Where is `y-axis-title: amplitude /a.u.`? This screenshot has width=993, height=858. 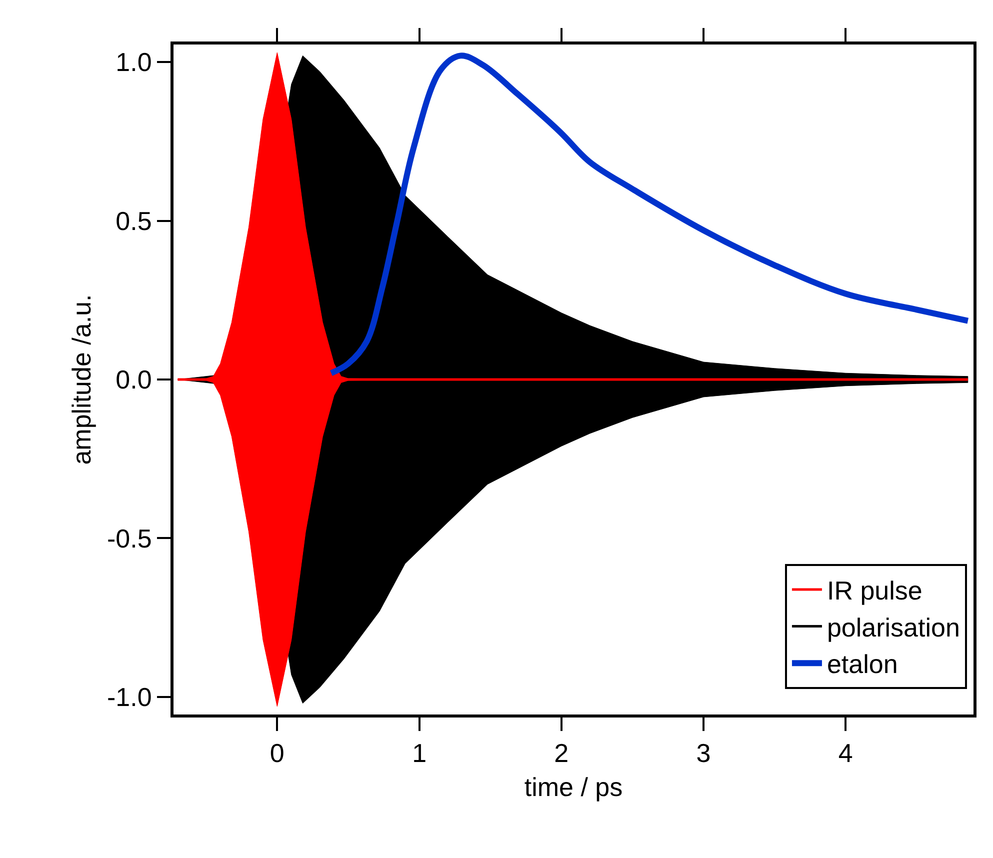 y-axis-title: amplitude /a.u. is located at coordinates (81, 379).